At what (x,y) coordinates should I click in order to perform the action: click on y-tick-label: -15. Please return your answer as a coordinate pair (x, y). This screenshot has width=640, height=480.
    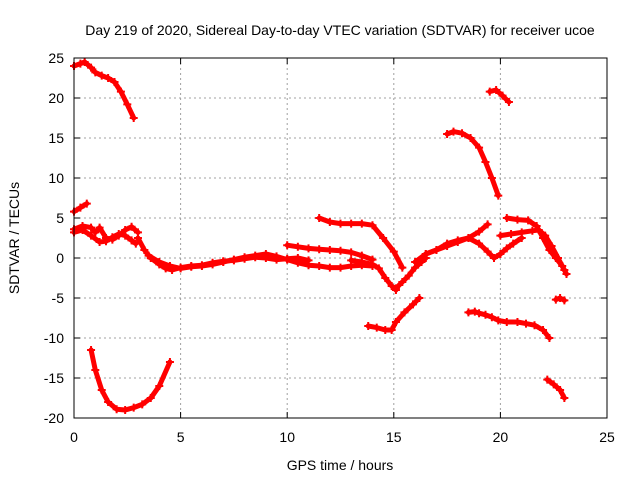
    Looking at the image, I should click on (54, 378).